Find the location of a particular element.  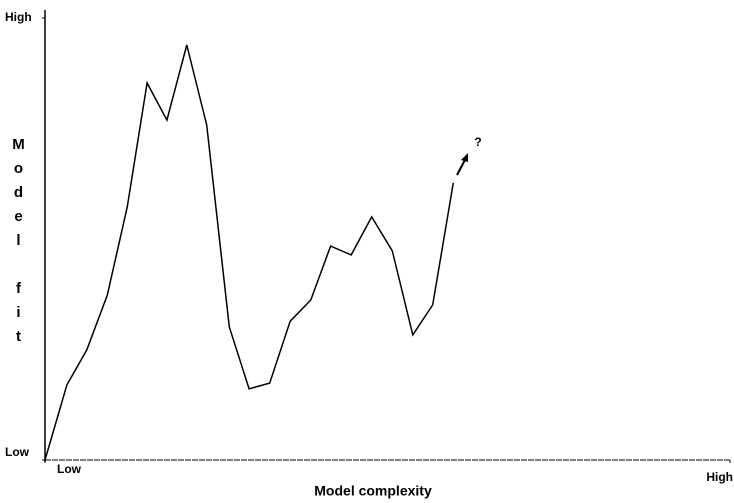

x-tick-label: Low is located at coordinates (69, 469).